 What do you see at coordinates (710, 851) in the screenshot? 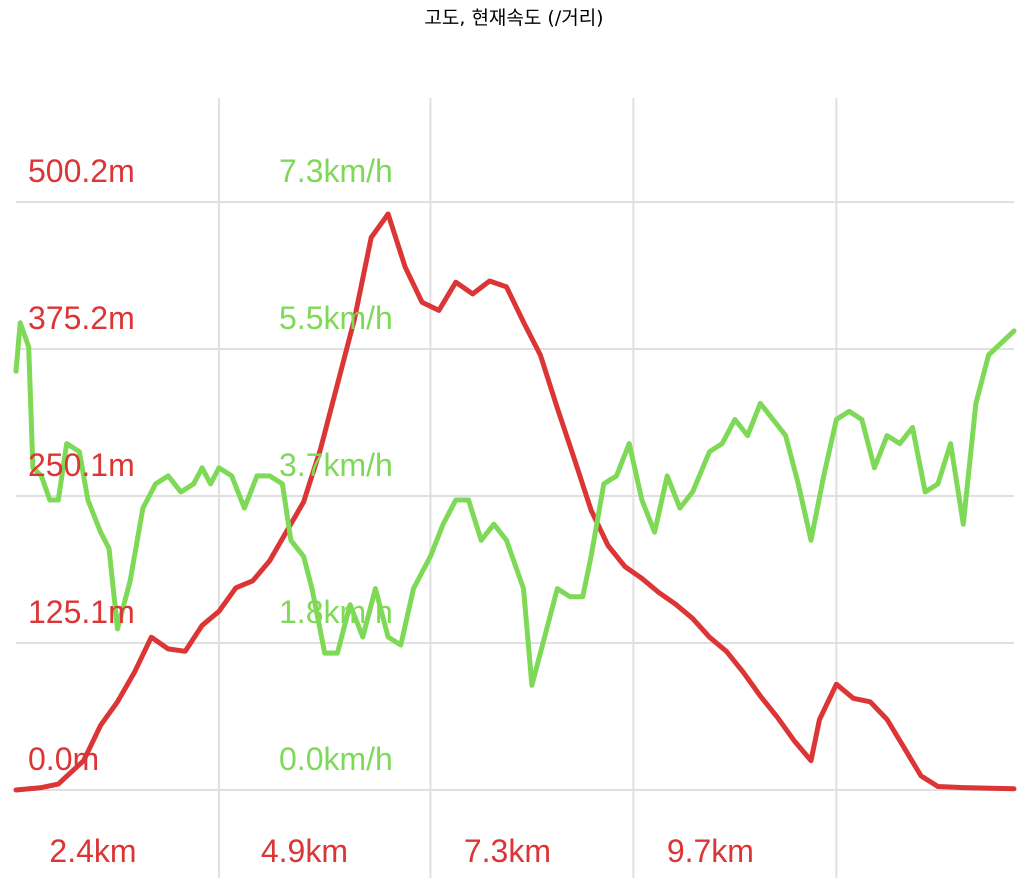
I see `x-axis-tick-label: 9.7km` at bounding box center [710, 851].